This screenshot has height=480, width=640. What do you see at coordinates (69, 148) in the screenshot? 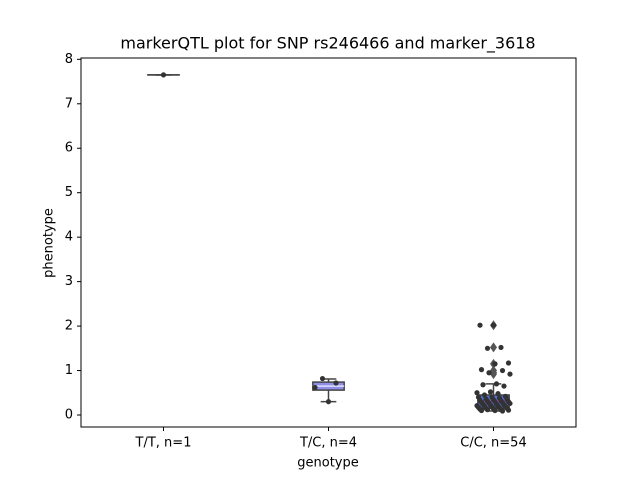
I see `y-tick-label: 6` at bounding box center [69, 148].